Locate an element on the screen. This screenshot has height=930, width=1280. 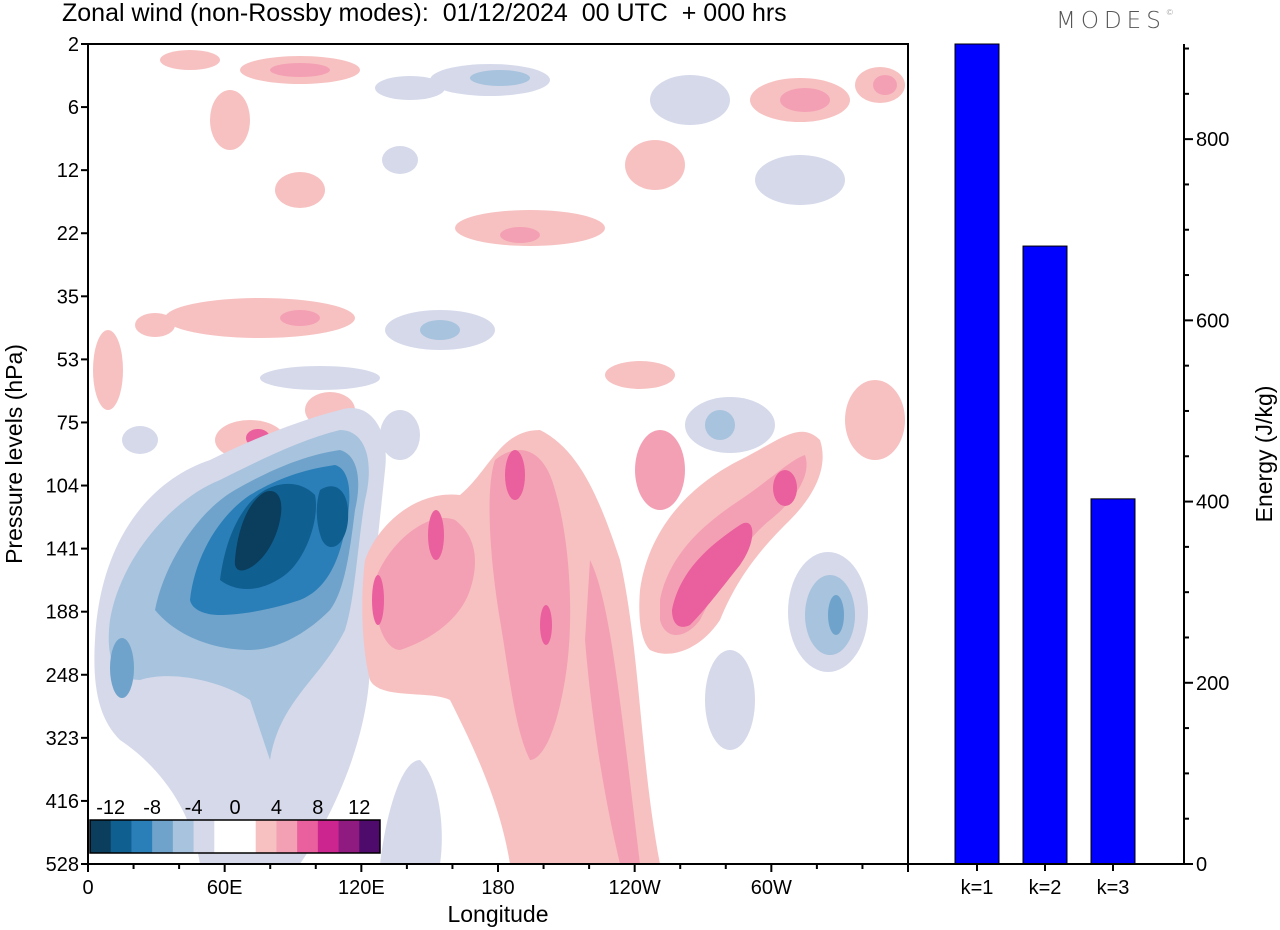
y-tick-label: 104 is located at coordinates (62, 487).